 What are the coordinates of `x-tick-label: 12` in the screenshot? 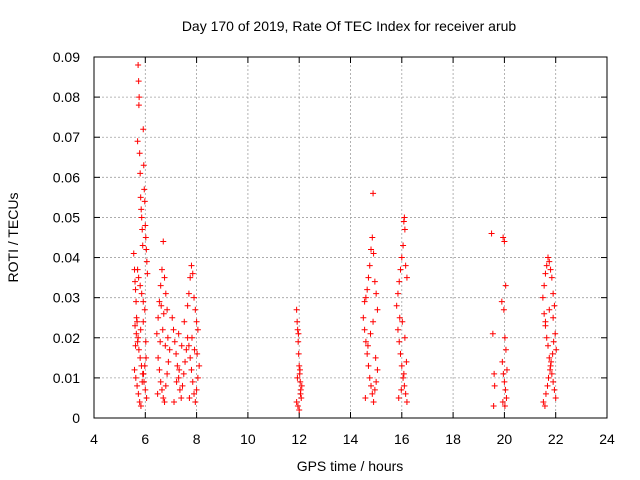 It's located at (299, 439).